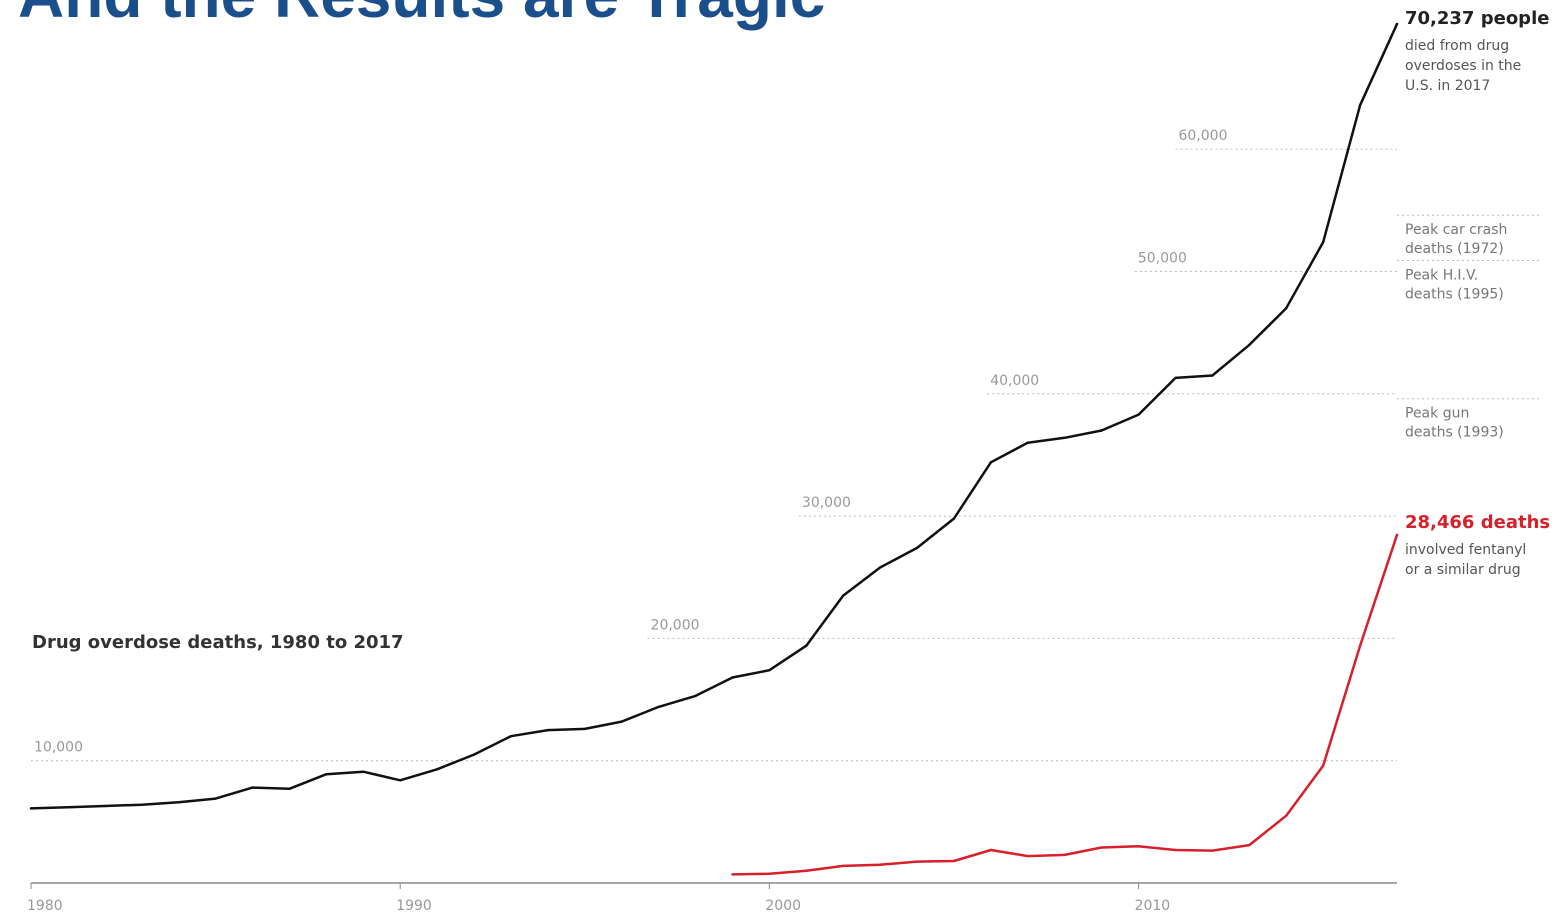 This screenshot has width=1555, height=915. I want to click on reference-line-label: deaths (1995), so click(1454, 294).